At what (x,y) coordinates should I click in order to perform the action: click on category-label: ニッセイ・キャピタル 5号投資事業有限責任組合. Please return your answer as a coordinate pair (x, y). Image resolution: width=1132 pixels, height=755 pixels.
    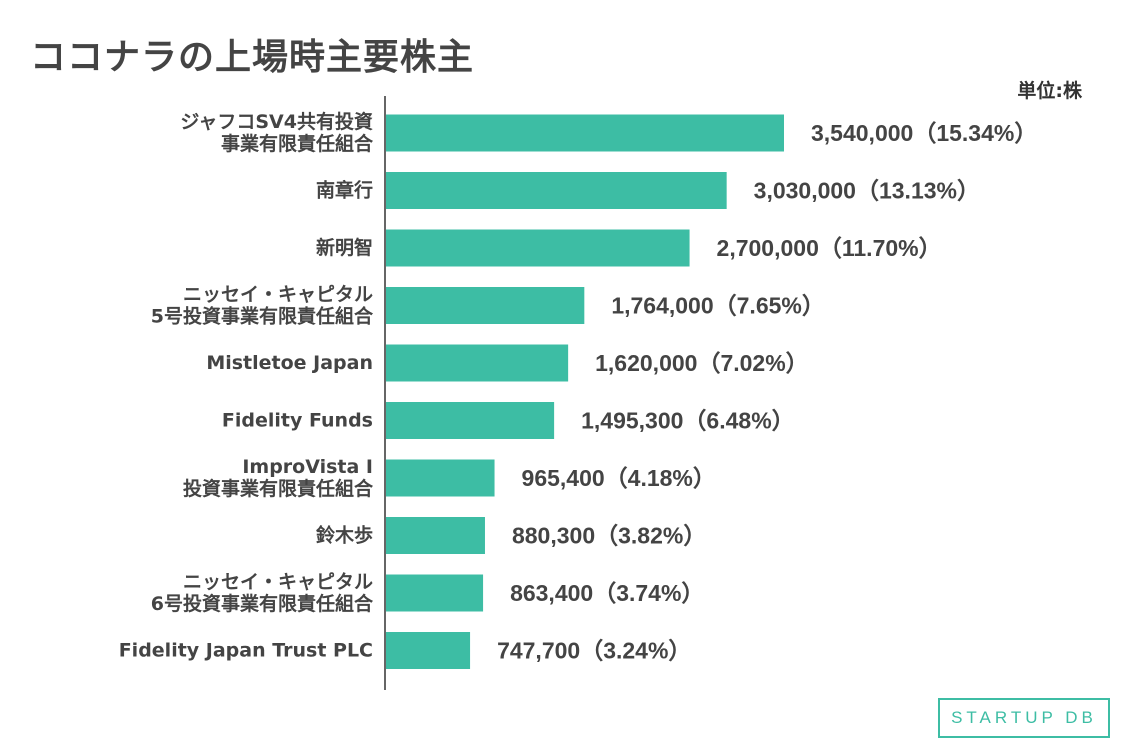
    Looking at the image, I should click on (262, 306).